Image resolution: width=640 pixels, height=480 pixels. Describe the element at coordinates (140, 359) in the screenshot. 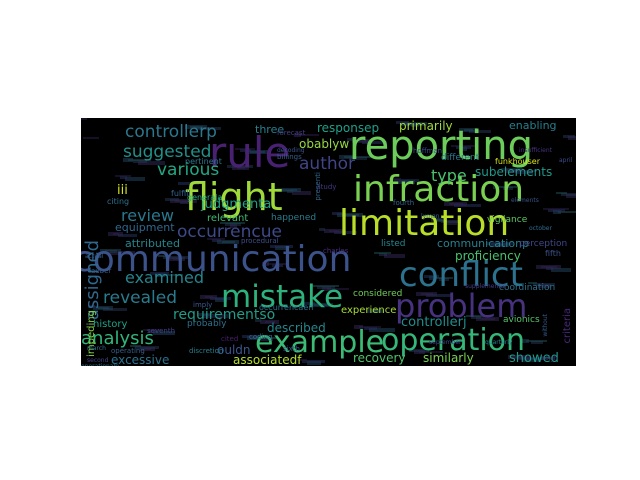

I see `word-excessive: excessive` at that location.